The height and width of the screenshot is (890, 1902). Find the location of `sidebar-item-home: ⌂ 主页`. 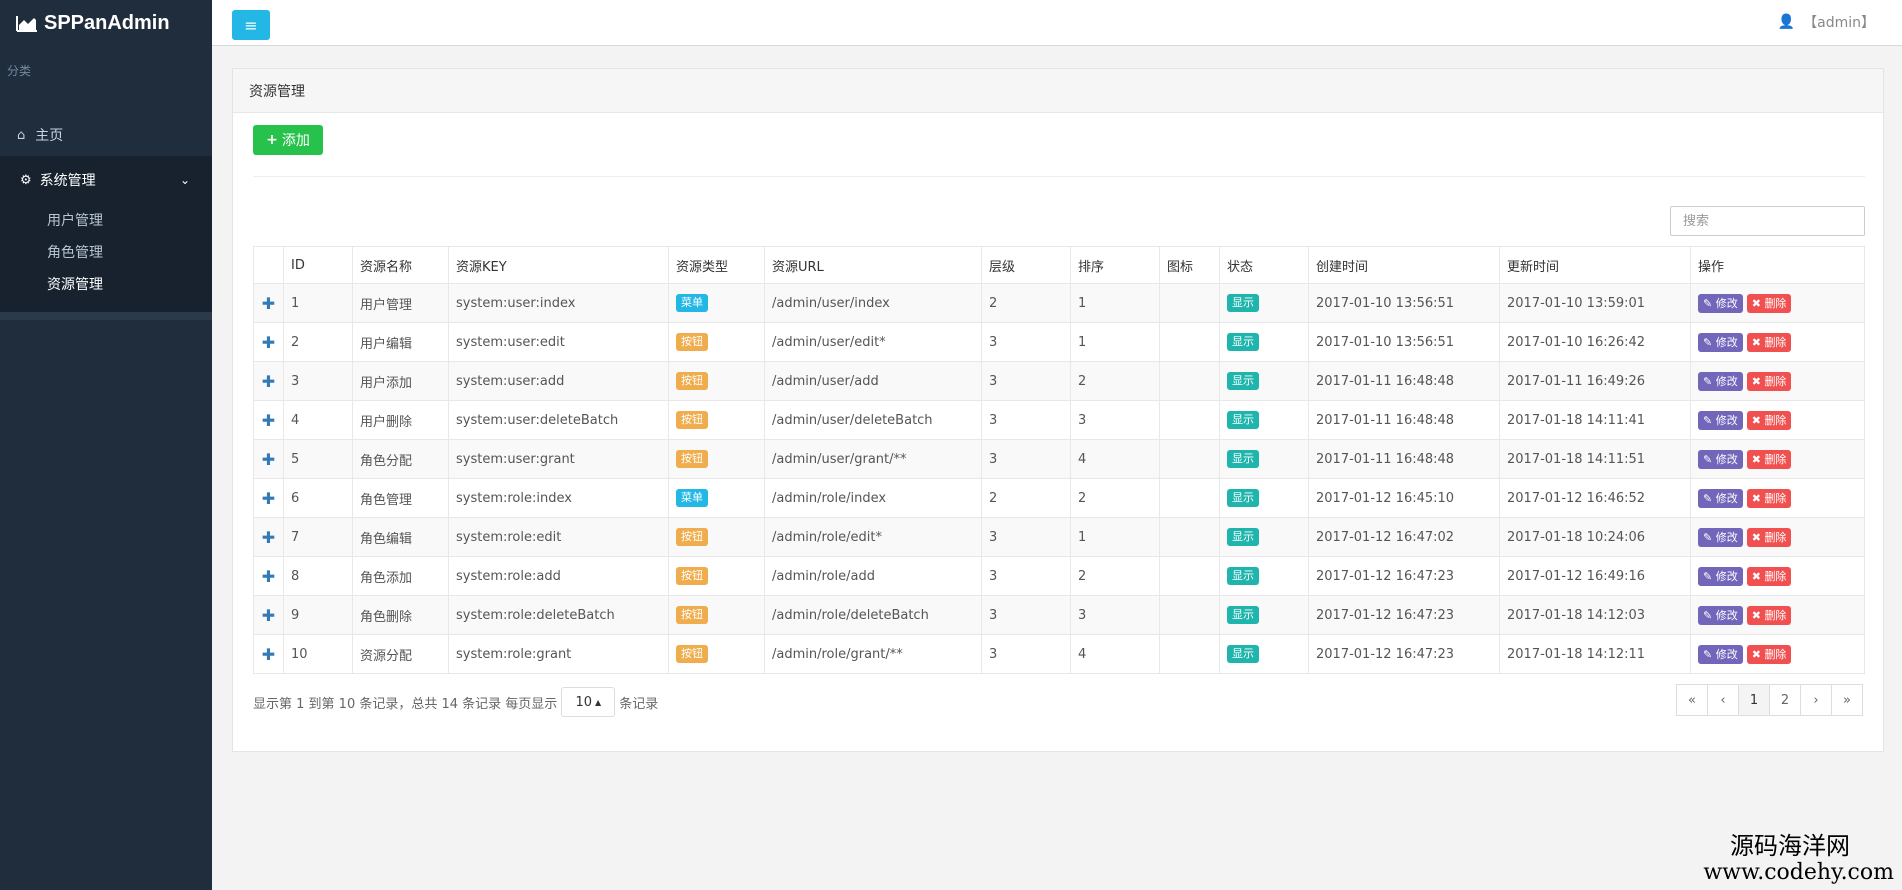

sidebar-item-home: ⌂ 主页 is located at coordinates (106, 135).